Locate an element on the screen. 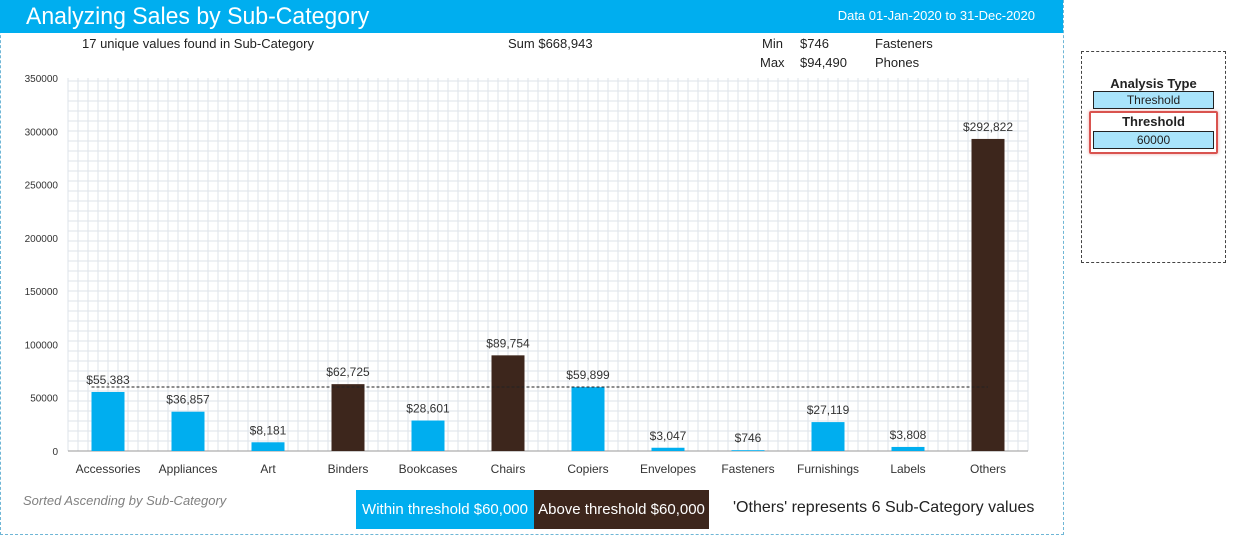 The image size is (1236, 536). y-tick-label: 100000 is located at coordinates (42, 345).